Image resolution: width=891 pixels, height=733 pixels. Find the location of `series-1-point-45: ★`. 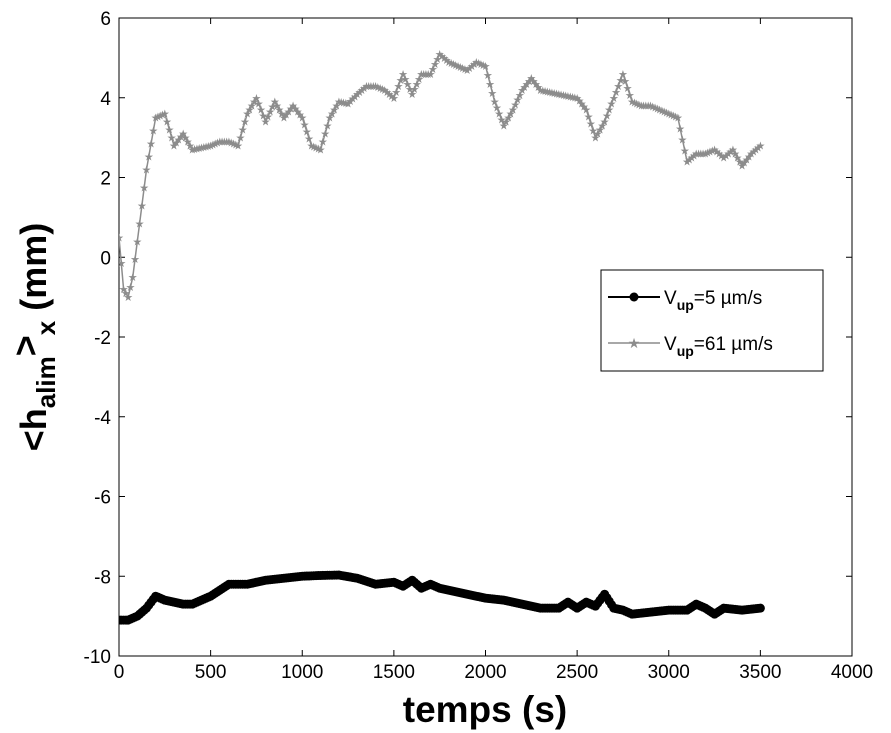

series-1-point-45: ★ is located at coordinates (222, 143).